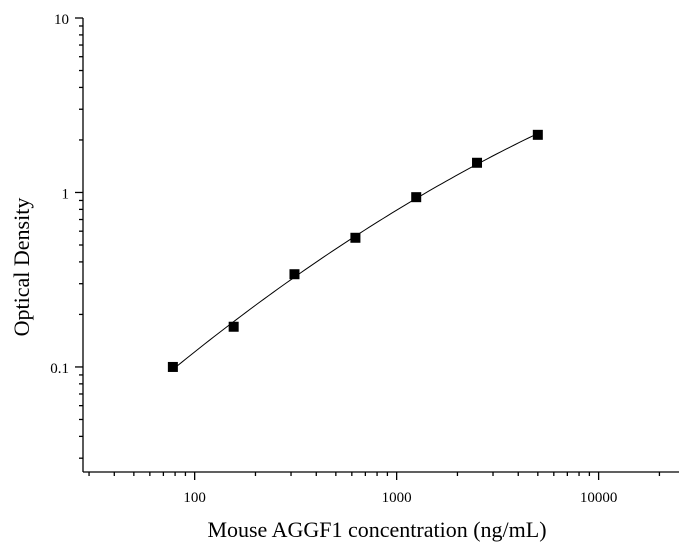 This screenshot has width=679, height=545. What do you see at coordinates (397, 498) in the screenshot?
I see `x-tick-label: 1000` at bounding box center [397, 498].